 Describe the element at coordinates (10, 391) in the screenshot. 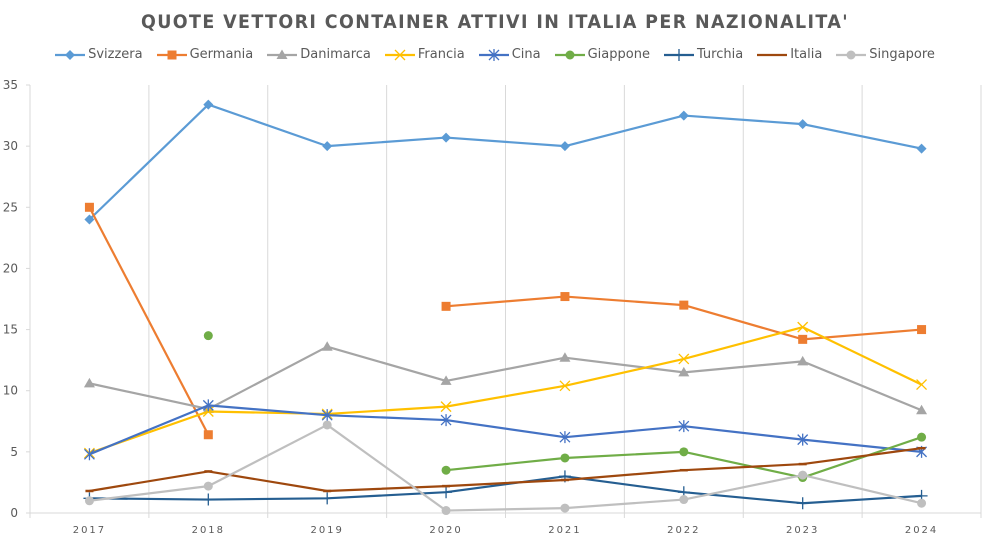

I see `y-tick-label: 10` at that location.